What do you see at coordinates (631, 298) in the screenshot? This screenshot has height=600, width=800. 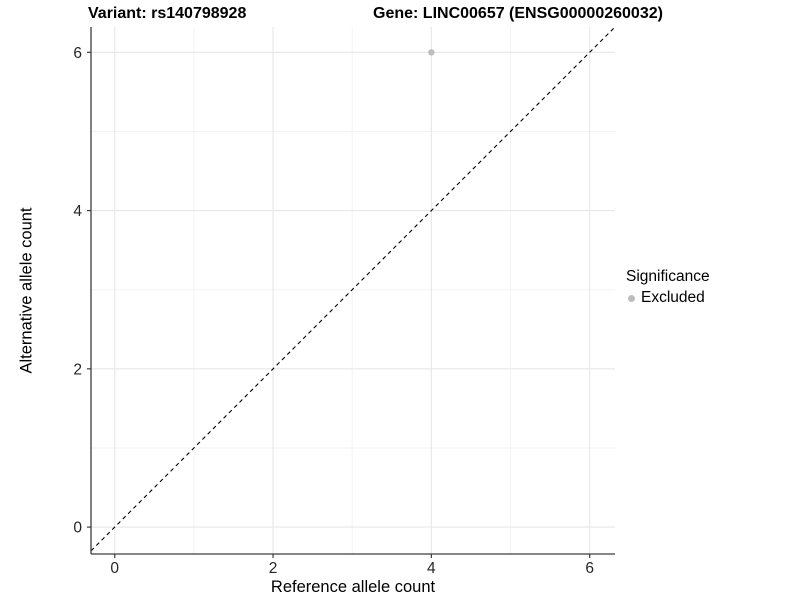 I see `legend-point-icon` at bounding box center [631, 298].